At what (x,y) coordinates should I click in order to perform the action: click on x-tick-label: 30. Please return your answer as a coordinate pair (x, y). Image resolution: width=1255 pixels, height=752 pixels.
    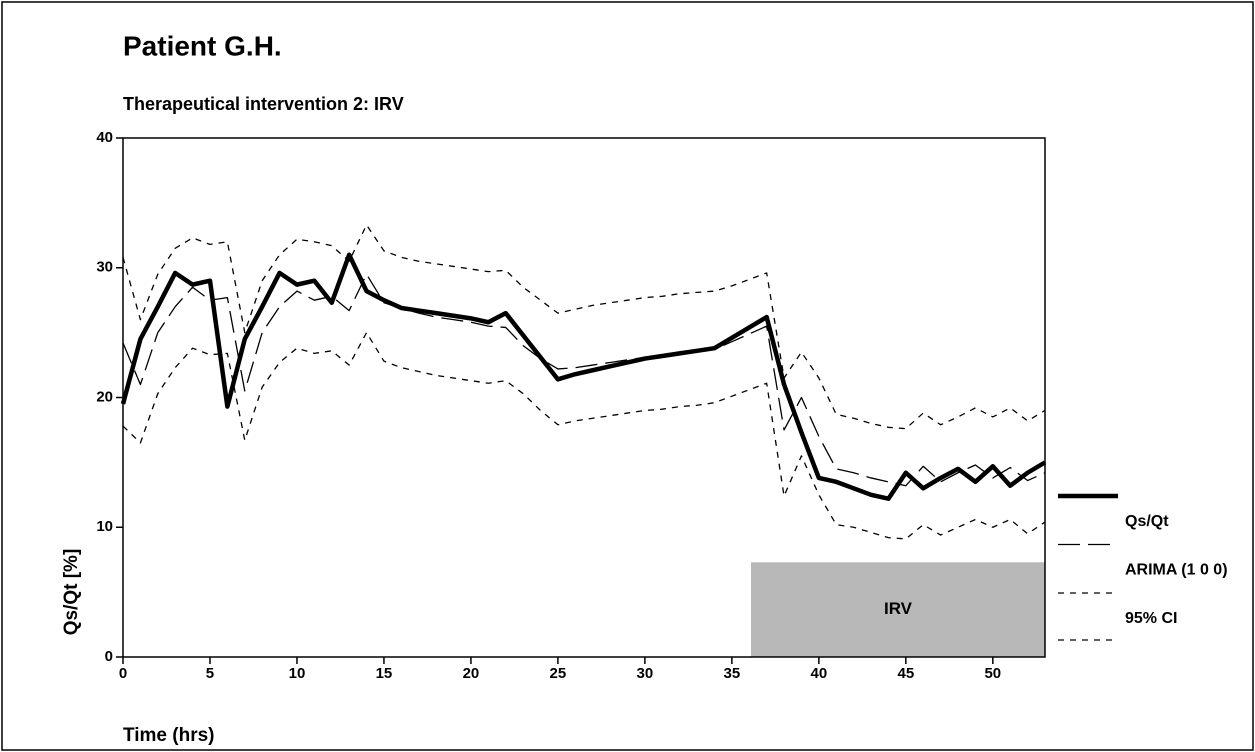
    Looking at the image, I should click on (645, 673).